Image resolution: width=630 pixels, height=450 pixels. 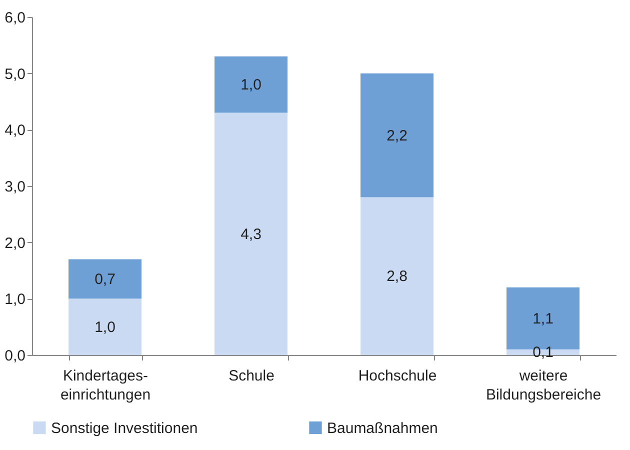 What do you see at coordinates (251, 376) in the screenshot?
I see `x-tick-label: Schule` at bounding box center [251, 376].